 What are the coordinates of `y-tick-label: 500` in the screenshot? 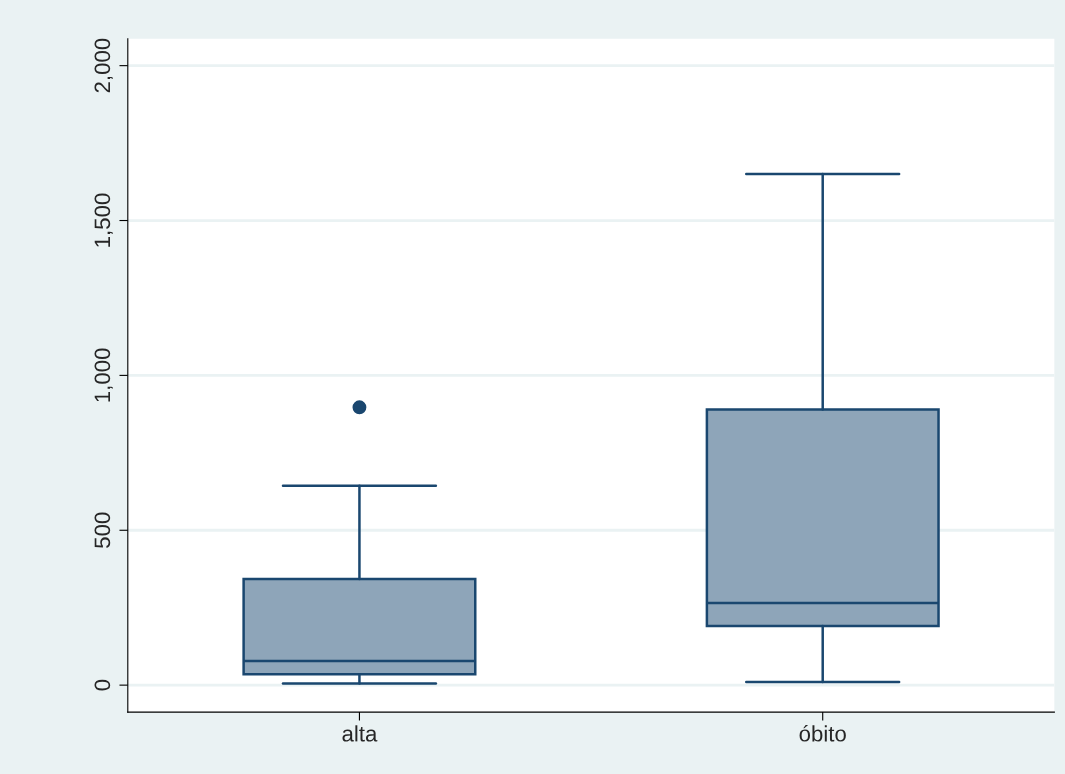 It's located at (102, 530).